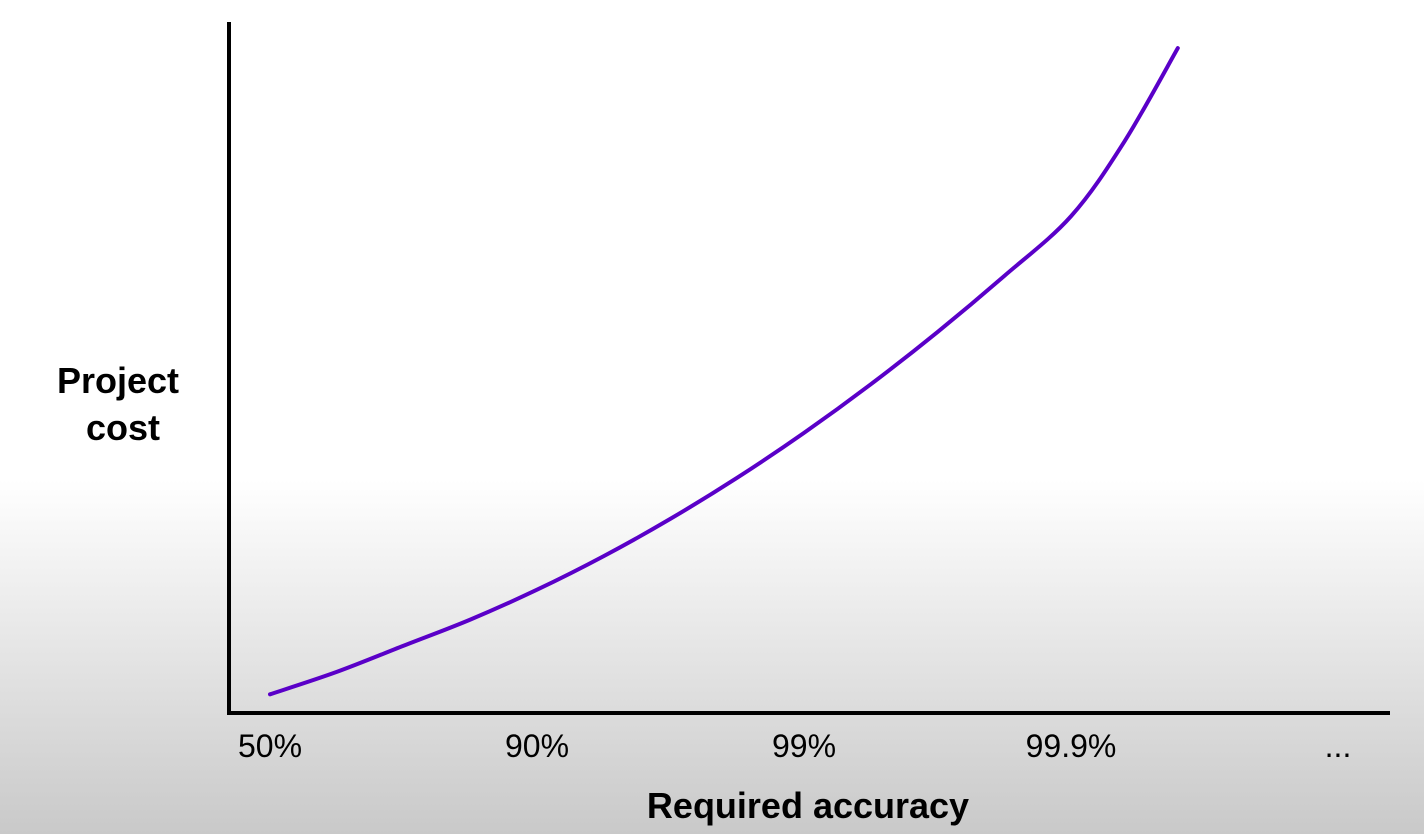 This screenshot has width=1424, height=834. What do you see at coordinates (123, 404) in the screenshot?
I see `y-axis-label: Project cost` at bounding box center [123, 404].